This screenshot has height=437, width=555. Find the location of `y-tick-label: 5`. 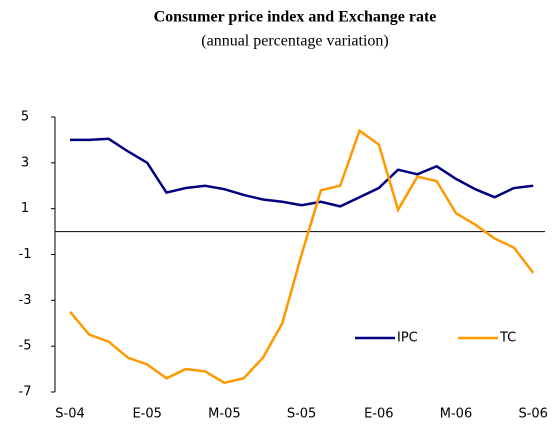

y-tick-label: 5 is located at coordinates (25, 117).